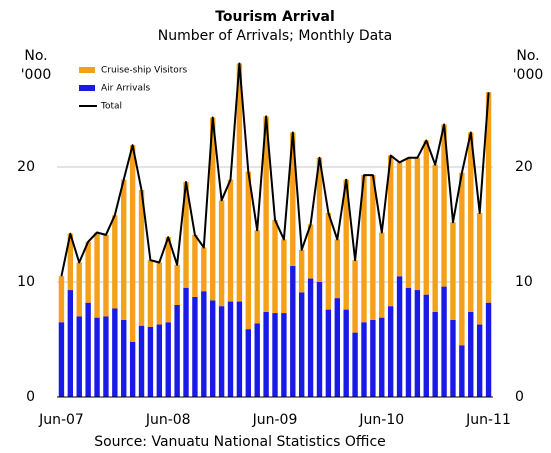 This screenshot has height=453, width=551. I want to click on x-tick-label: Jun-08, so click(168, 420).